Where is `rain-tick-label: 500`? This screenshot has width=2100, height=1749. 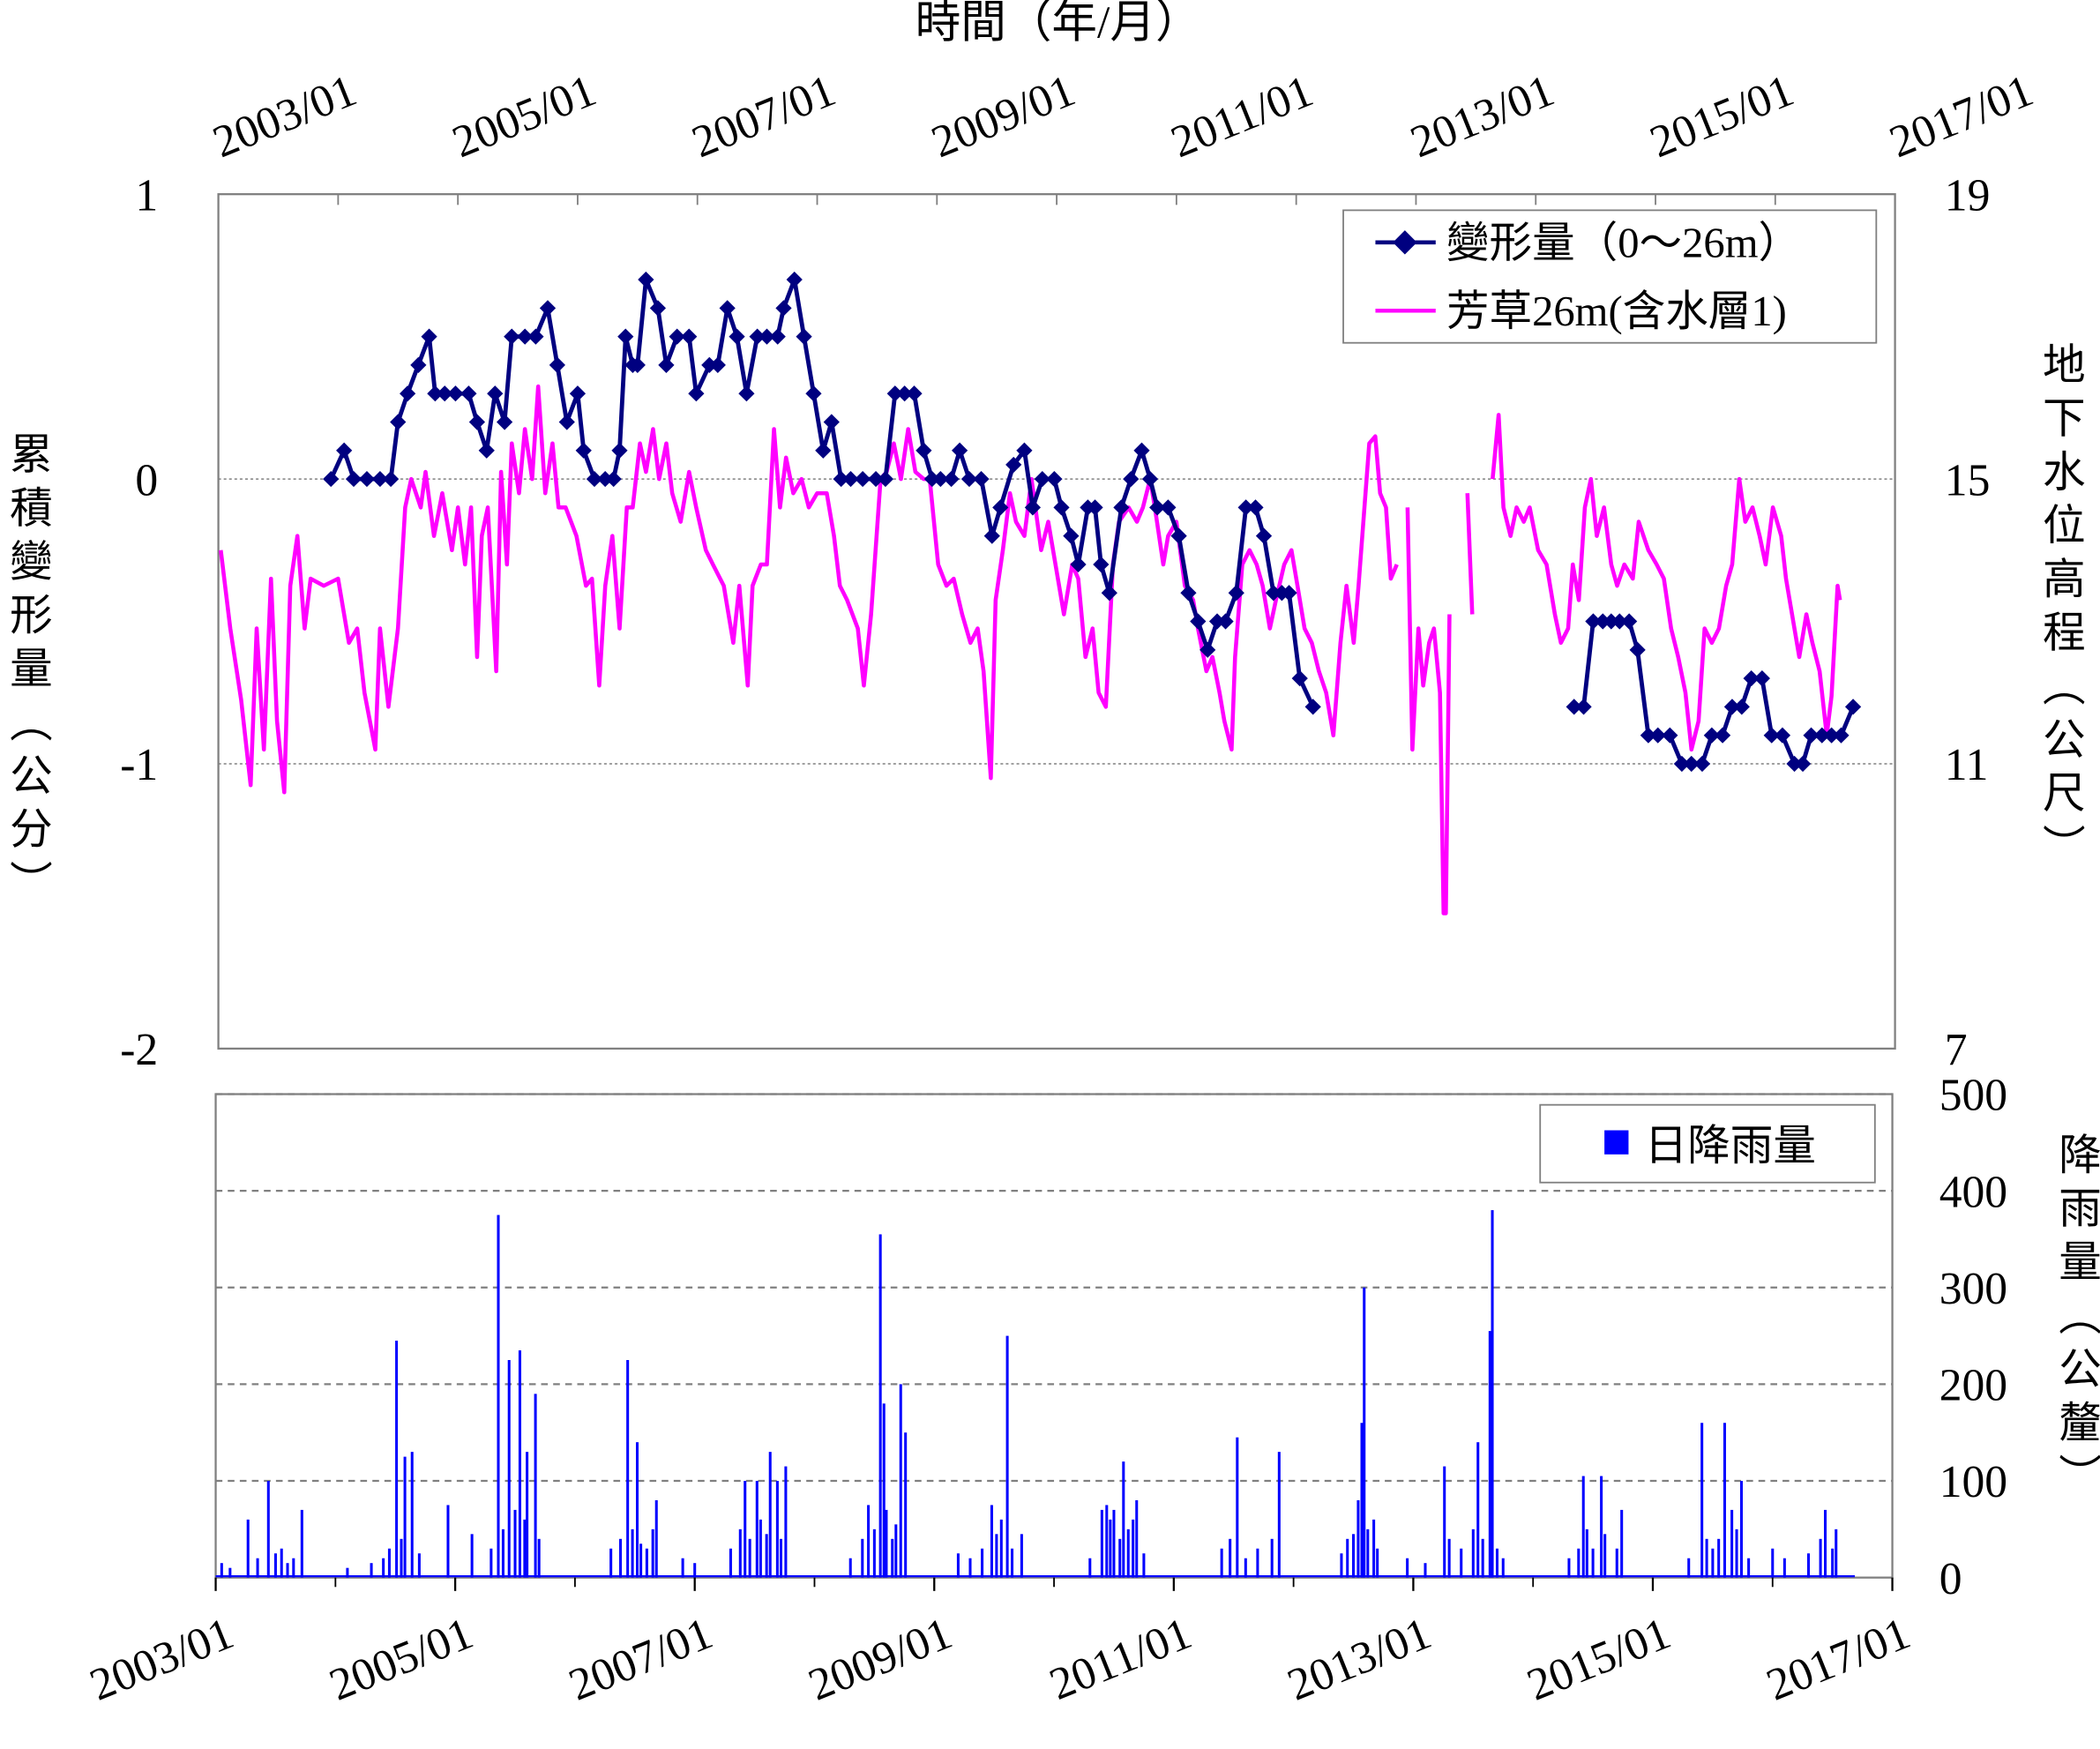 rain-tick-label: 500 is located at coordinates (1973, 1096).